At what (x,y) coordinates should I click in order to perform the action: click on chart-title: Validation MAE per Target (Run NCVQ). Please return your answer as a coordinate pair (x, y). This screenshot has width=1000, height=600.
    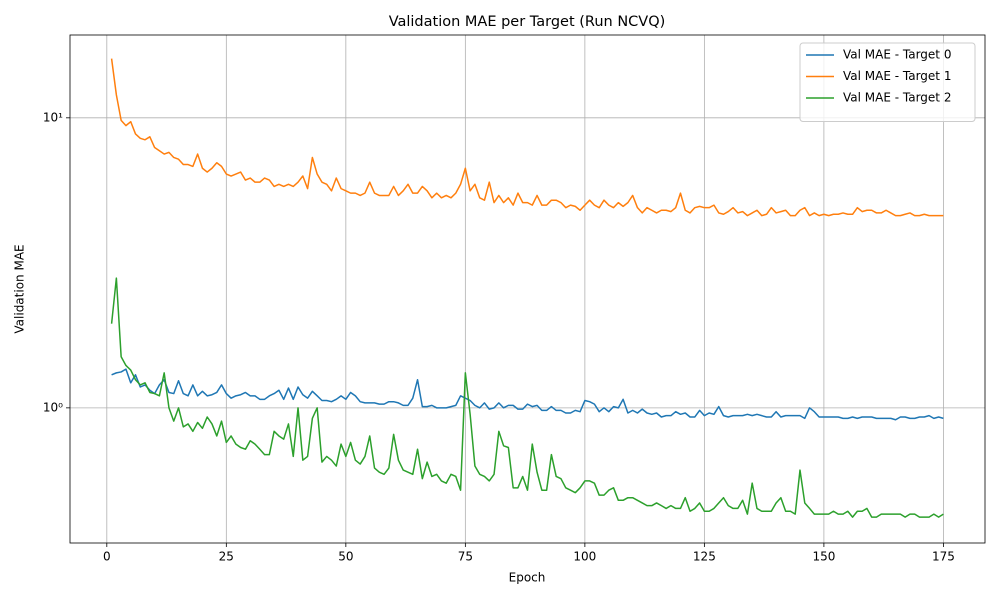
    Looking at the image, I should click on (527, 22).